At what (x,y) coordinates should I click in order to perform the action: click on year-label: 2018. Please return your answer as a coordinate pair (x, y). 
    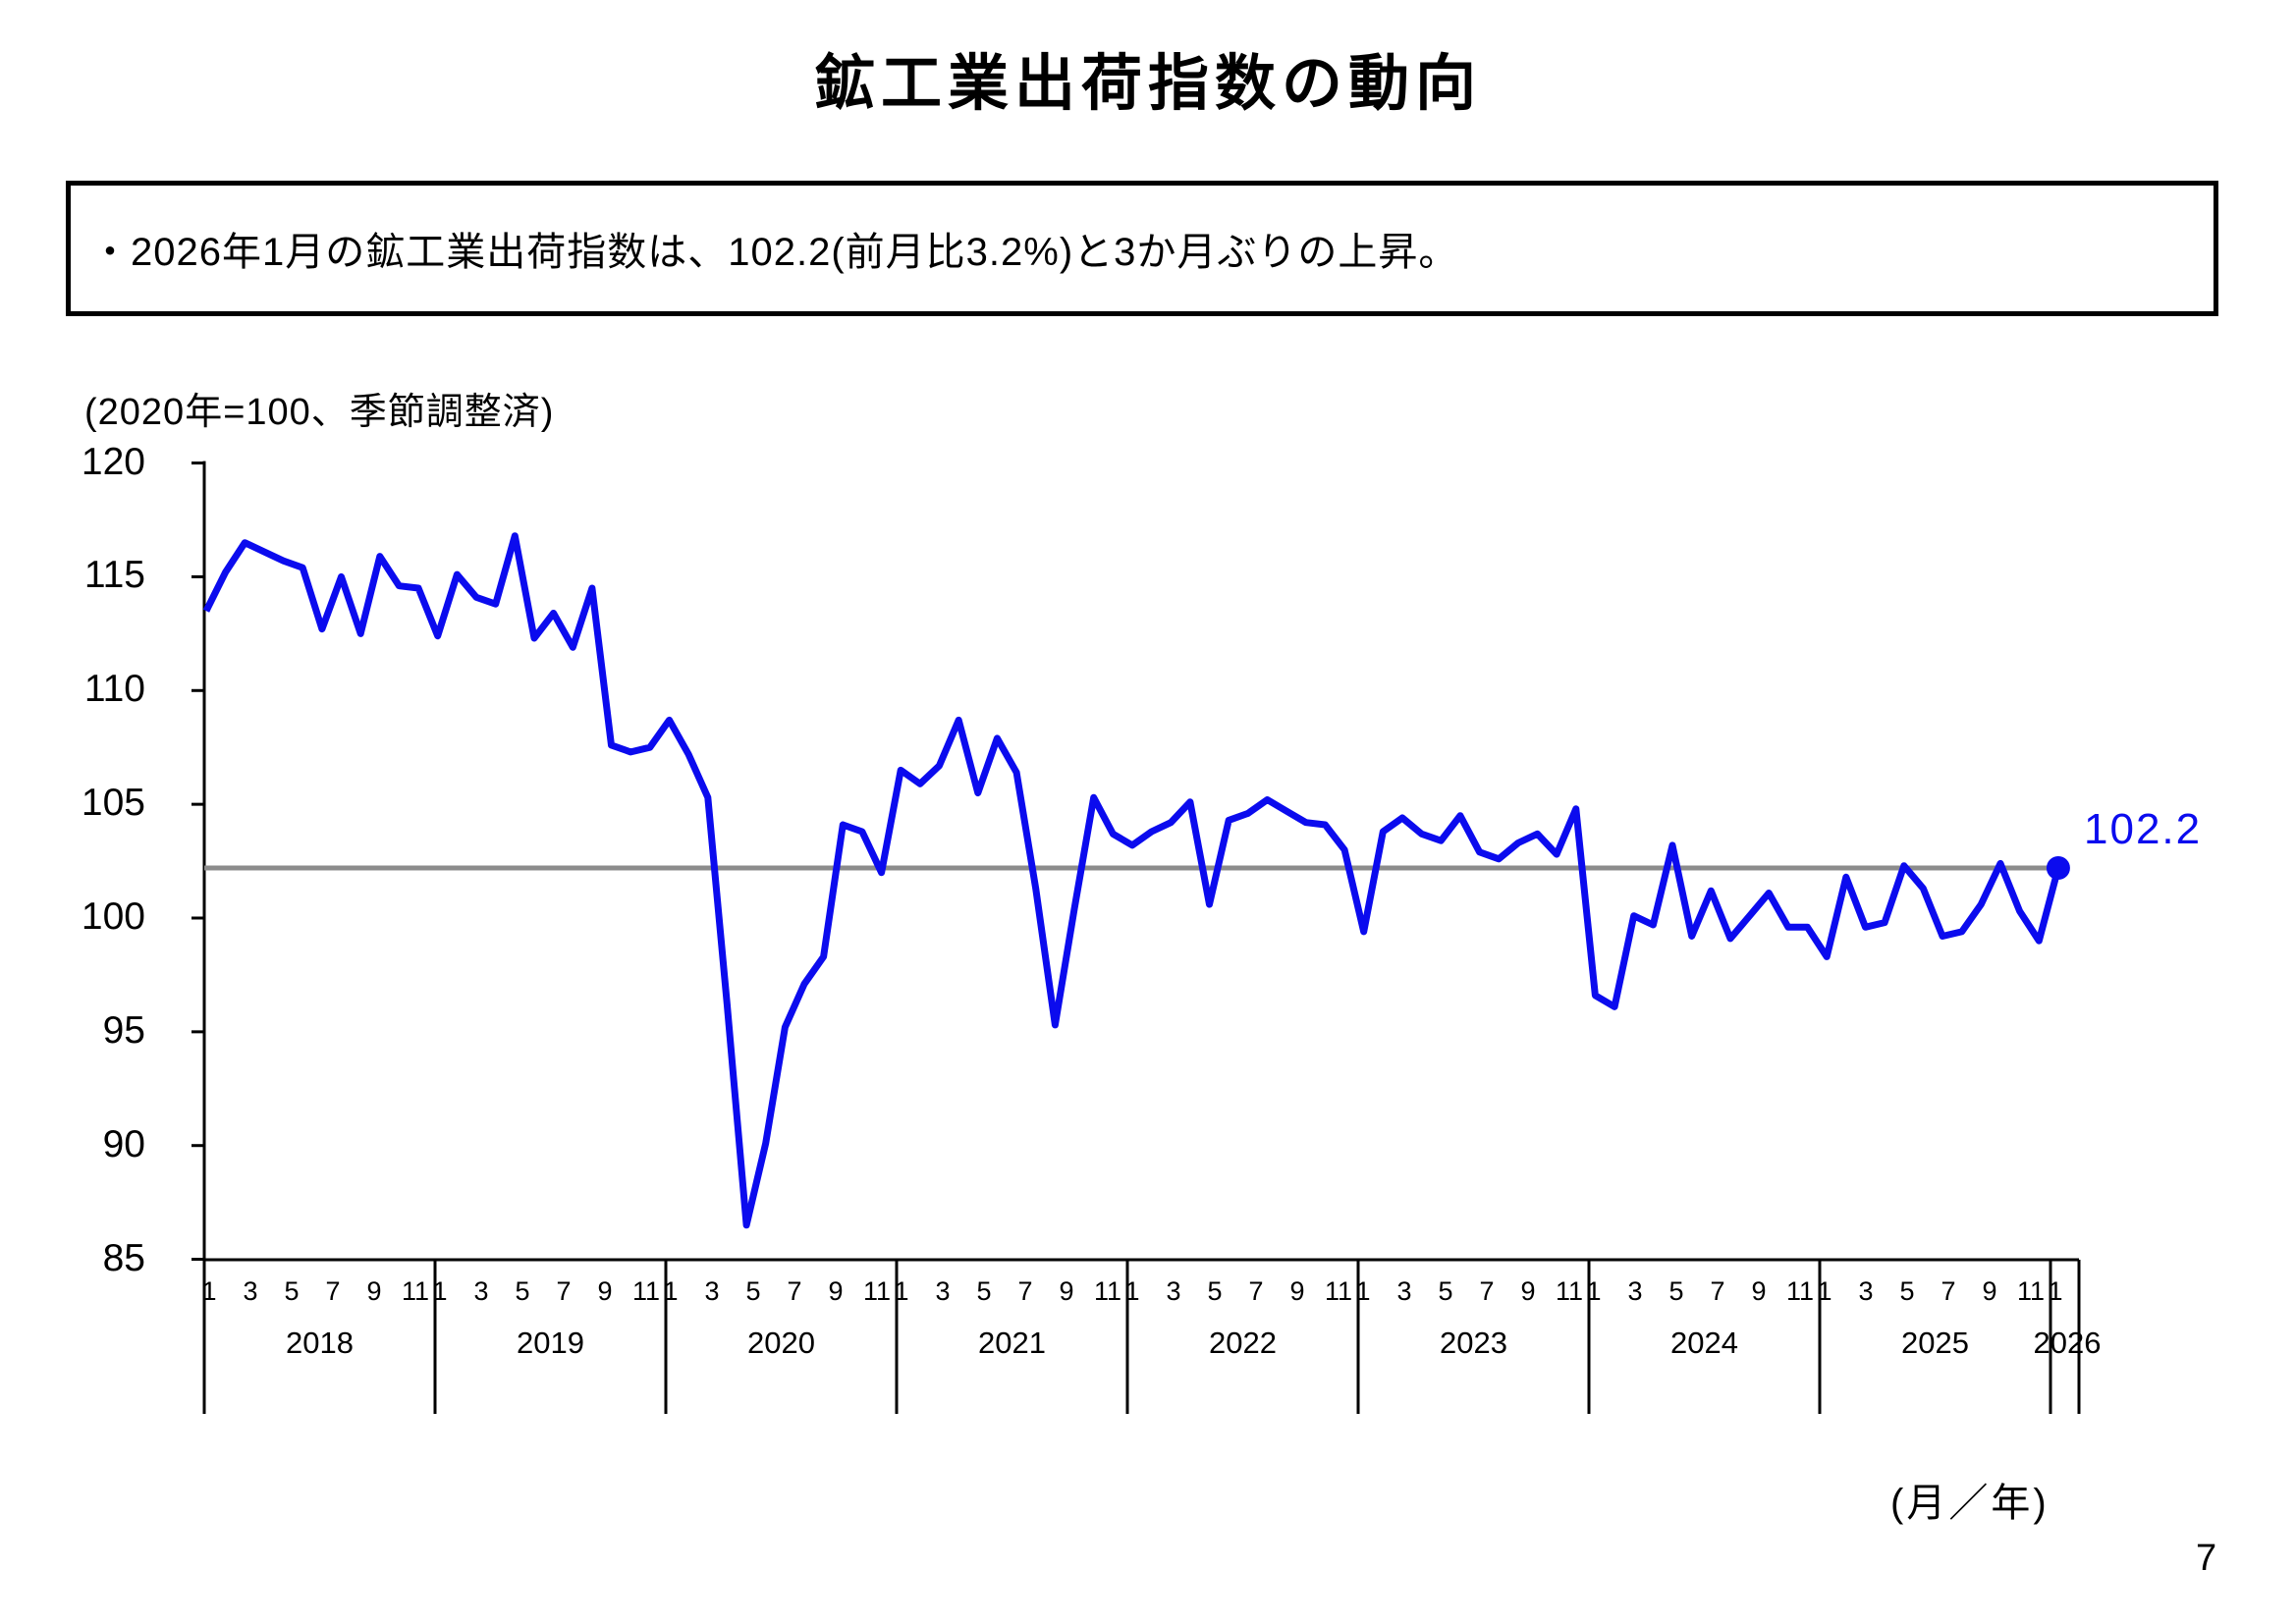
    Looking at the image, I should click on (320, 1343).